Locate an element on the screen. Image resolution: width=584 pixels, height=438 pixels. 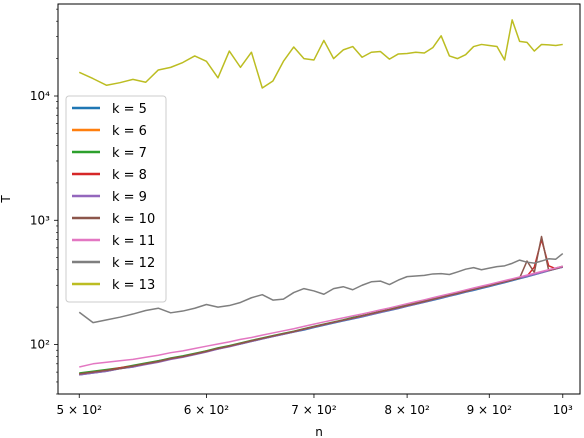
x-tick-label: 6 × 10² is located at coordinates (207, 410).